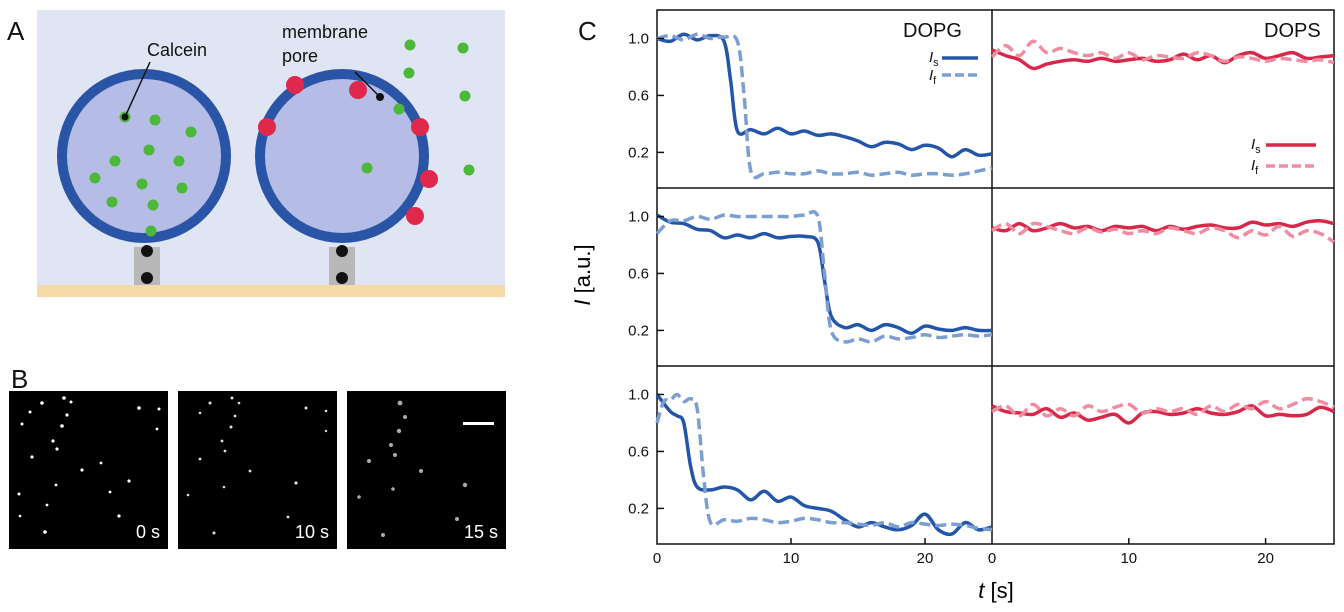  Describe the element at coordinates (1283, 156) in the screenshot. I see `legend-dops: Is If` at that location.